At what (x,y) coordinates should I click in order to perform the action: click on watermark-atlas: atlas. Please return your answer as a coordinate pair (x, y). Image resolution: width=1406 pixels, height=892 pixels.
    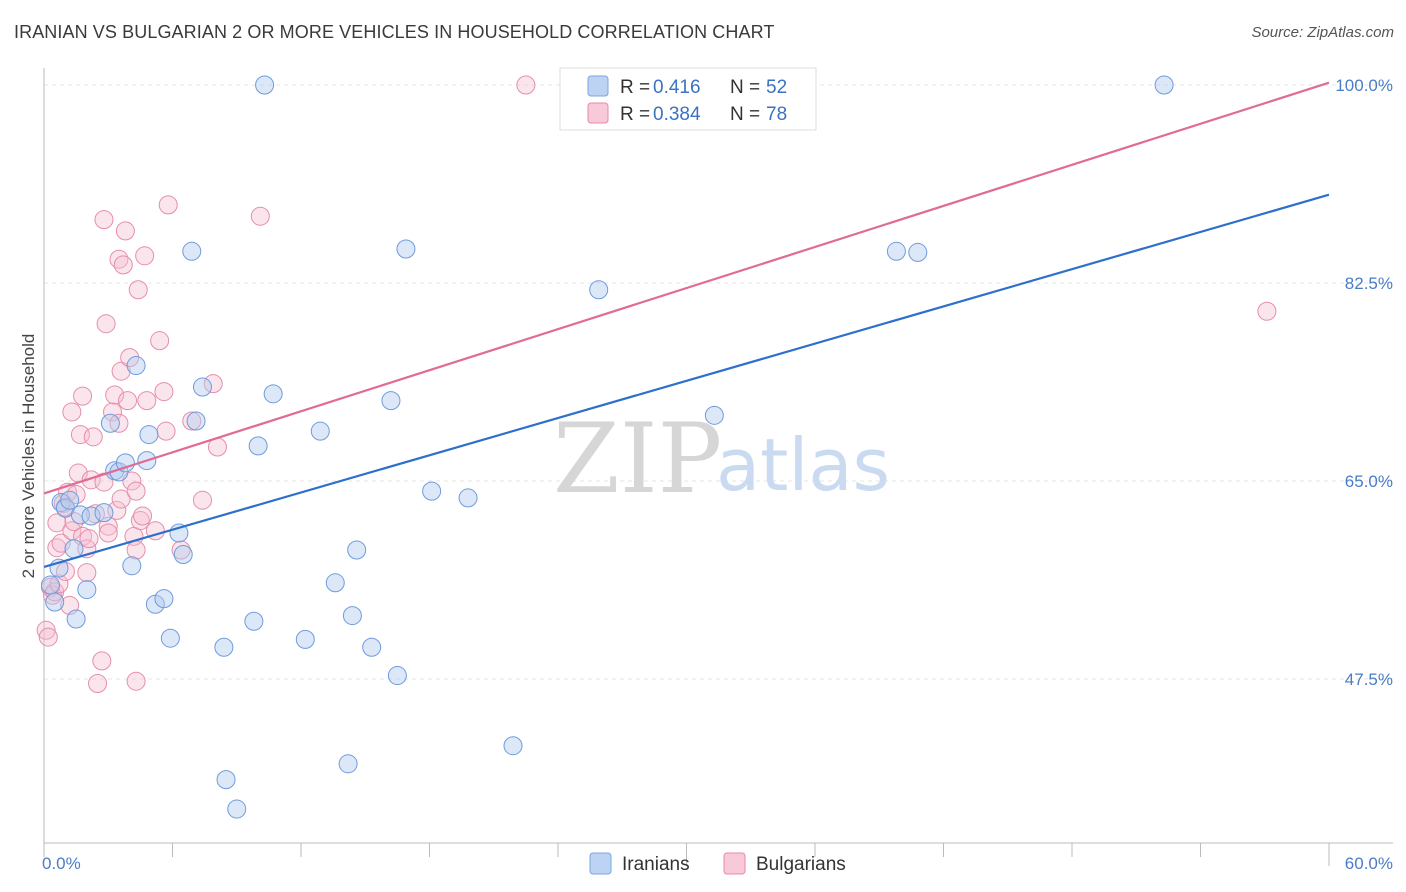
    Looking at the image, I should click on (803, 465).